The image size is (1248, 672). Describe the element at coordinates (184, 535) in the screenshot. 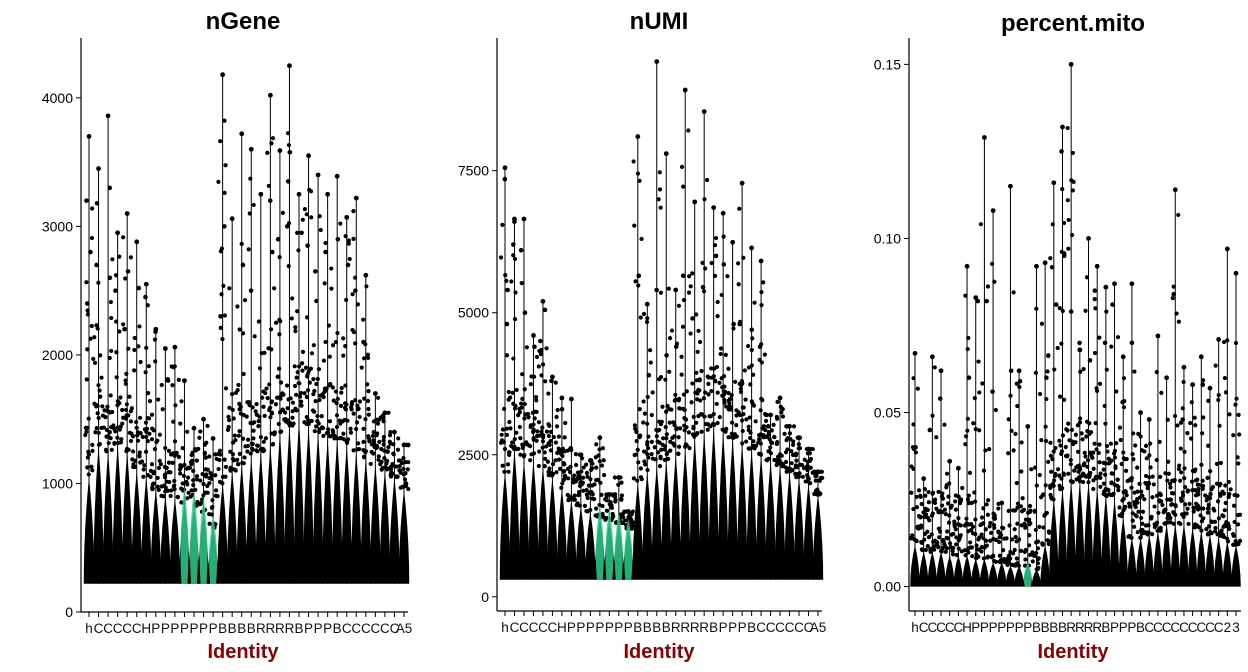

I see `violin-accent` at that location.